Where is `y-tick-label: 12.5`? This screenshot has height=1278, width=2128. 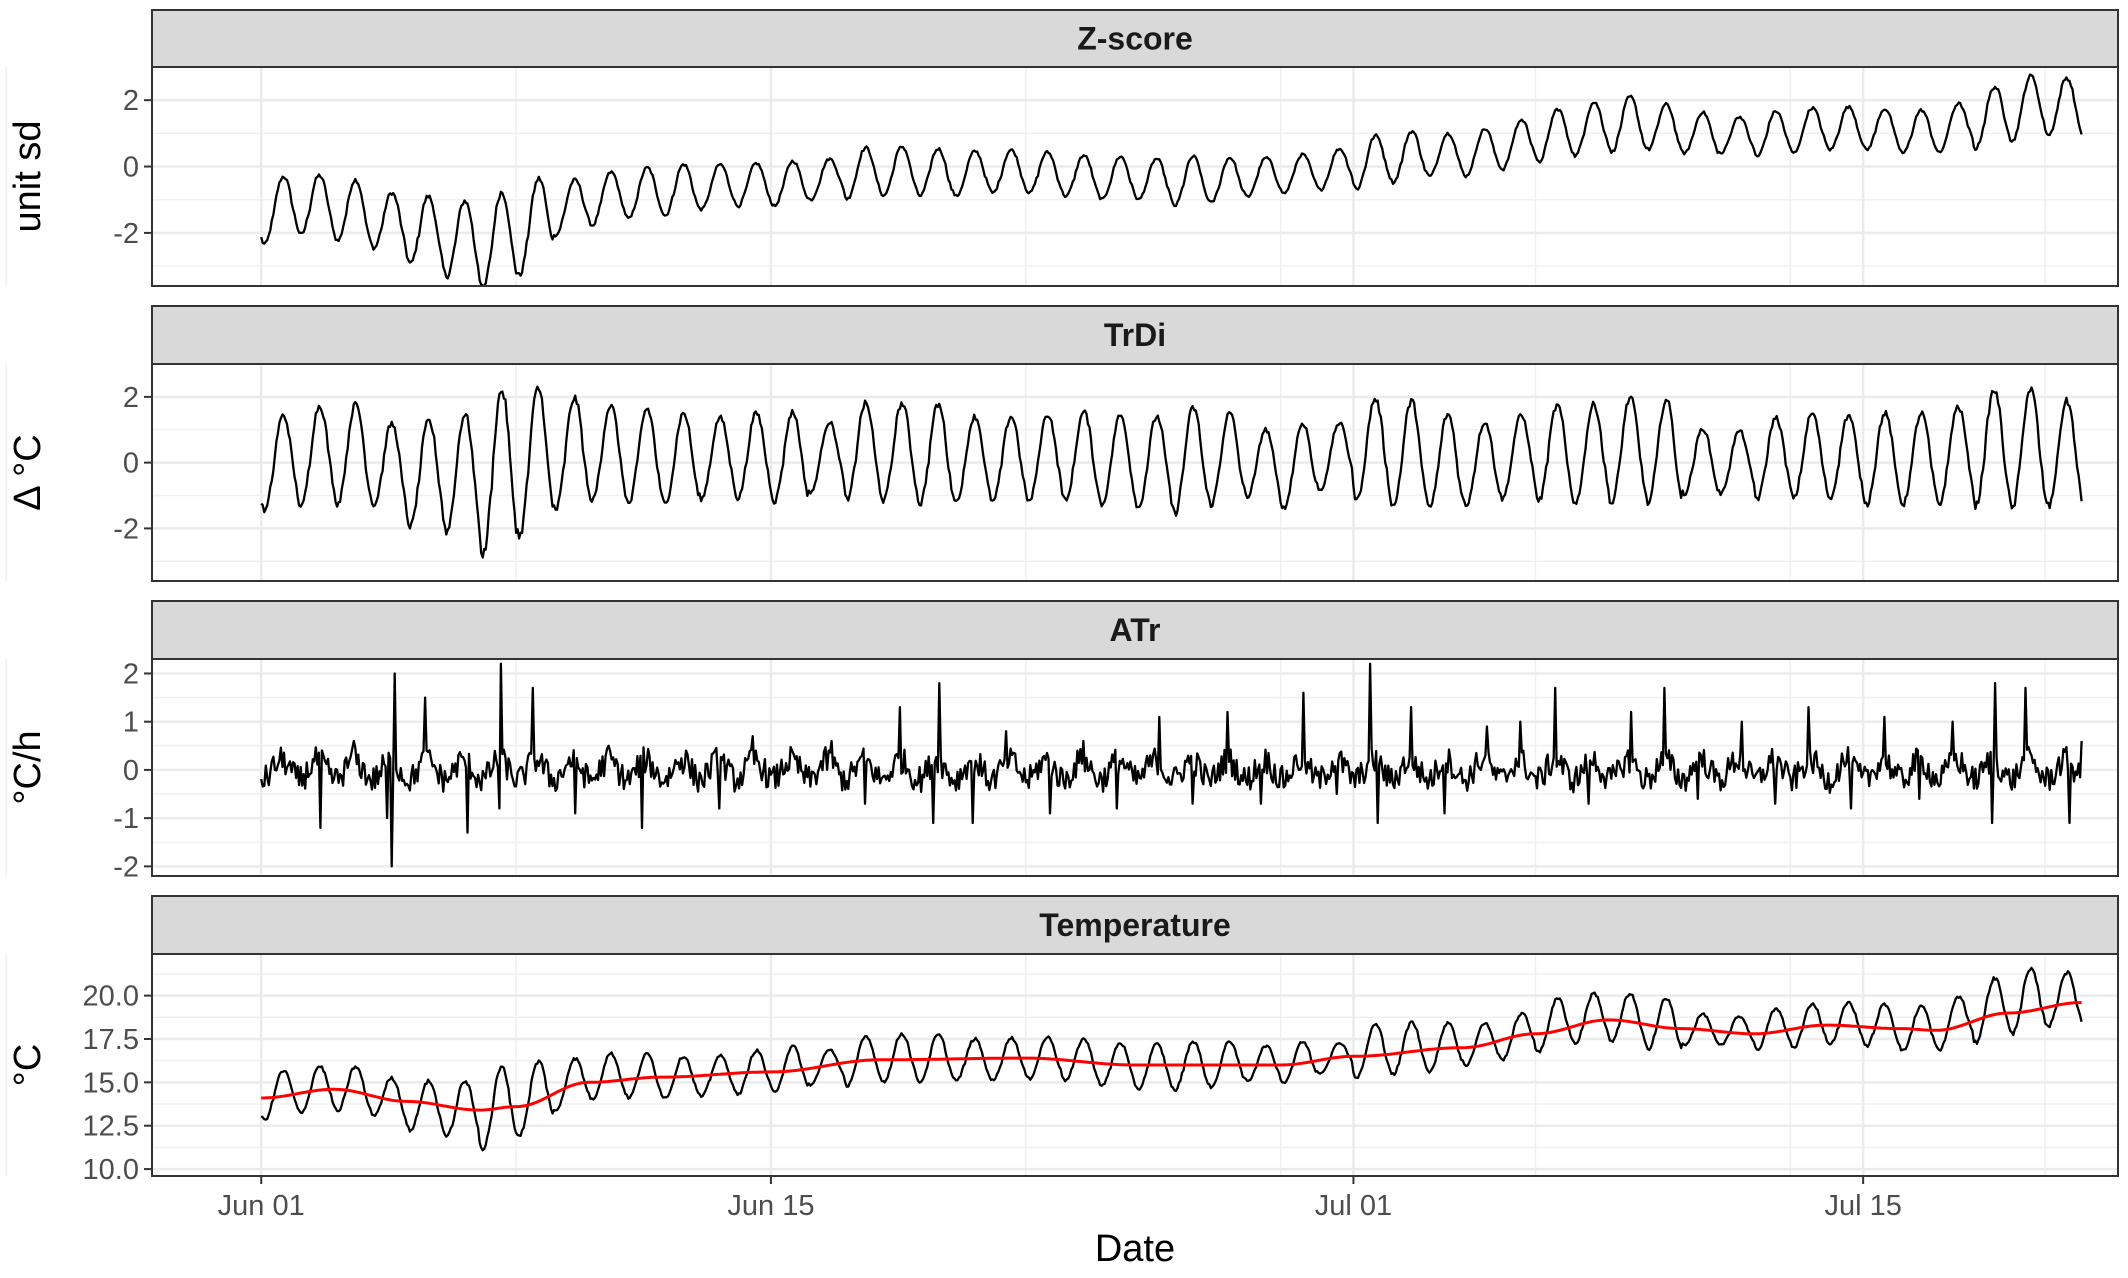 y-tick-label: 12.5 is located at coordinates (111, 1127).